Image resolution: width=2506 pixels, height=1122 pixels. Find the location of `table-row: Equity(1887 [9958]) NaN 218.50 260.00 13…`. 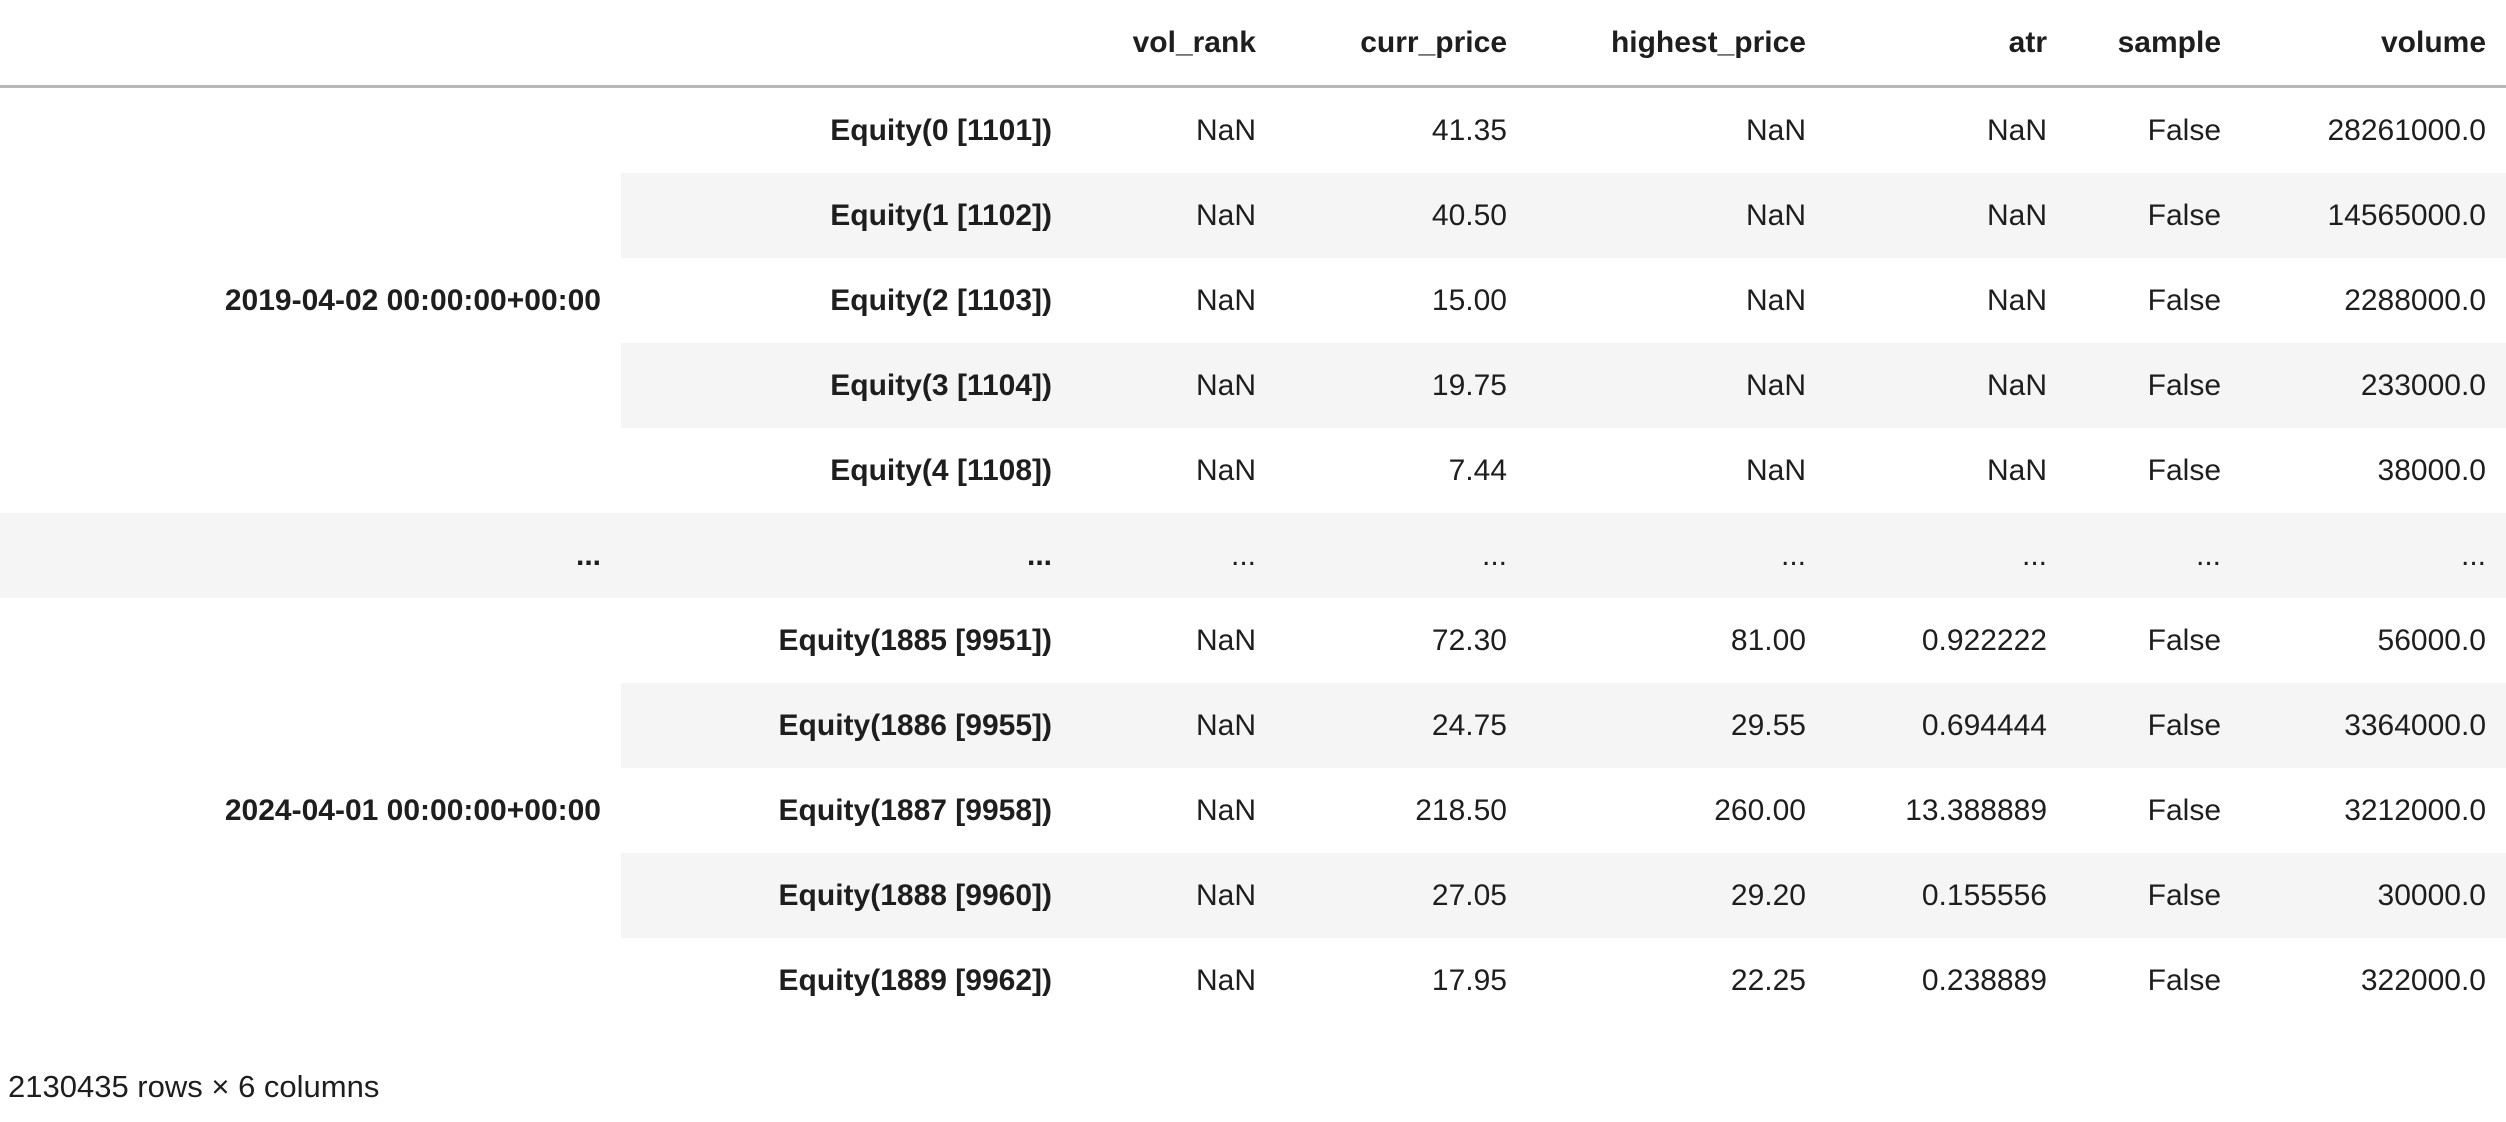

table-row: Equity(1887 [9958]) NaN 218.50 260.00 13… is located at coordinates (1253, 810).